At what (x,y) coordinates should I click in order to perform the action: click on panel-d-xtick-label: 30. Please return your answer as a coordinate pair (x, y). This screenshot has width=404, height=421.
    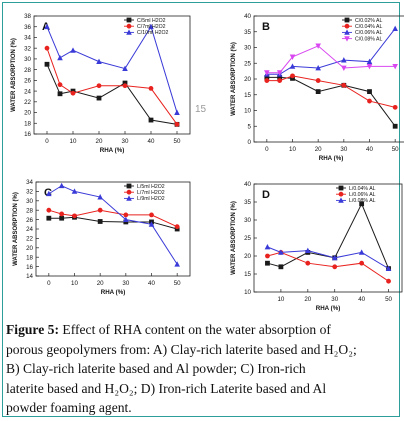
    Looking at the image, I should click on (334, 299).